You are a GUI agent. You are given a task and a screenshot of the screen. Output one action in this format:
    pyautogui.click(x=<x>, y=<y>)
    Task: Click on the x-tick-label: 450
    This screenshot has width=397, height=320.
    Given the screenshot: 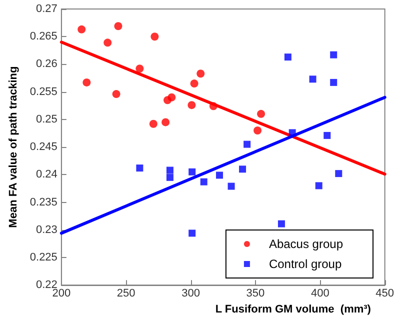 What is the action you would take?
    pyautogui.click(x=385, y=294)
    